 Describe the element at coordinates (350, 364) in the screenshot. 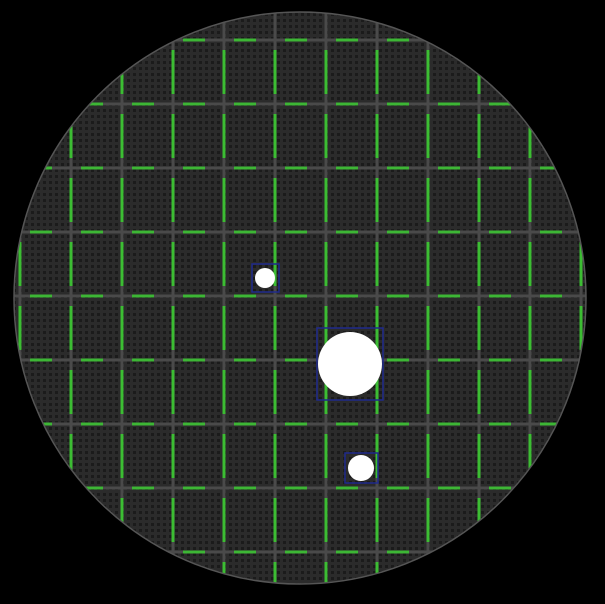

I see `defect-large-center` at that location.